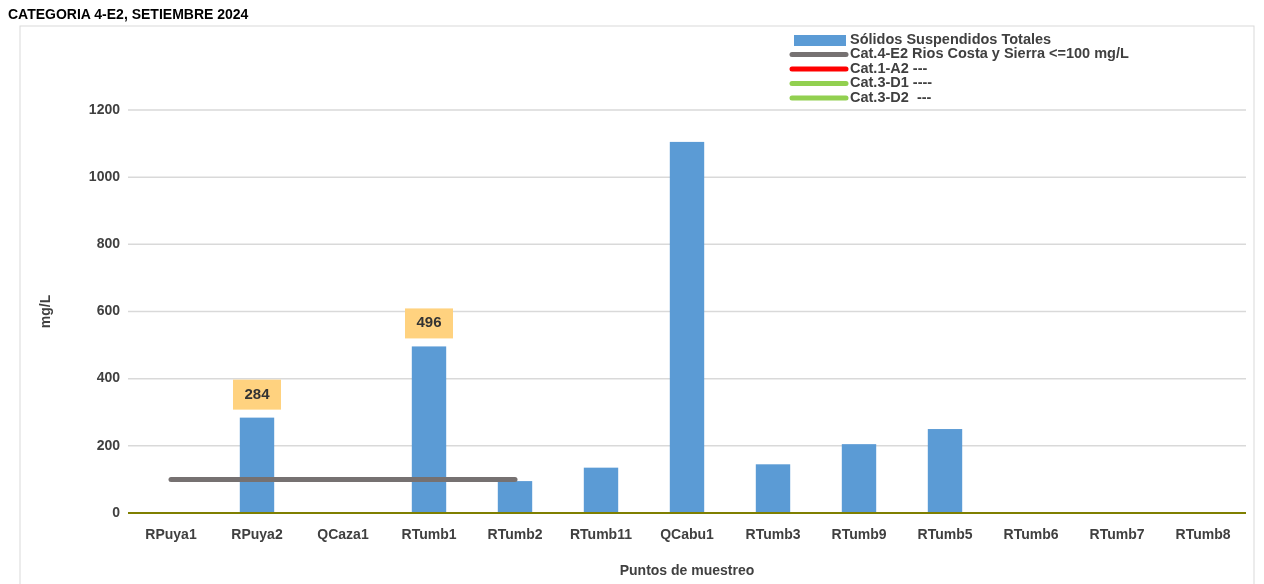 The height and width of the screenshot is (584, 1264). I want to click on x-tick-label: RPuya1, so click(171, 533).